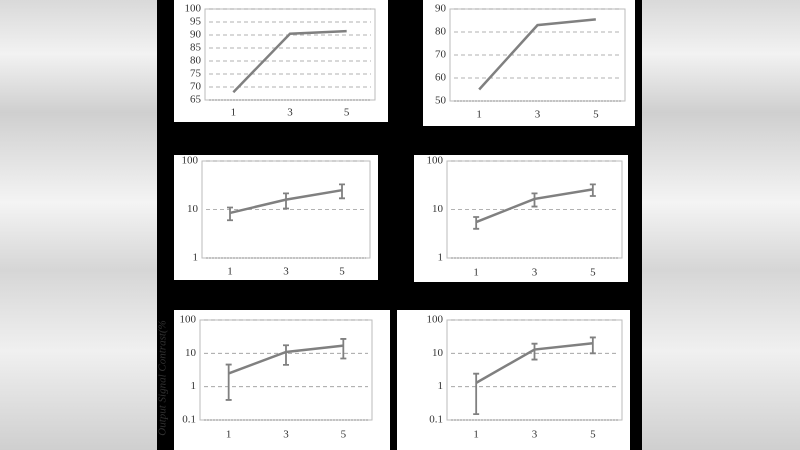 The image size is (800, 450). I want to click on y-tick-label: 75, so click(196, 74).